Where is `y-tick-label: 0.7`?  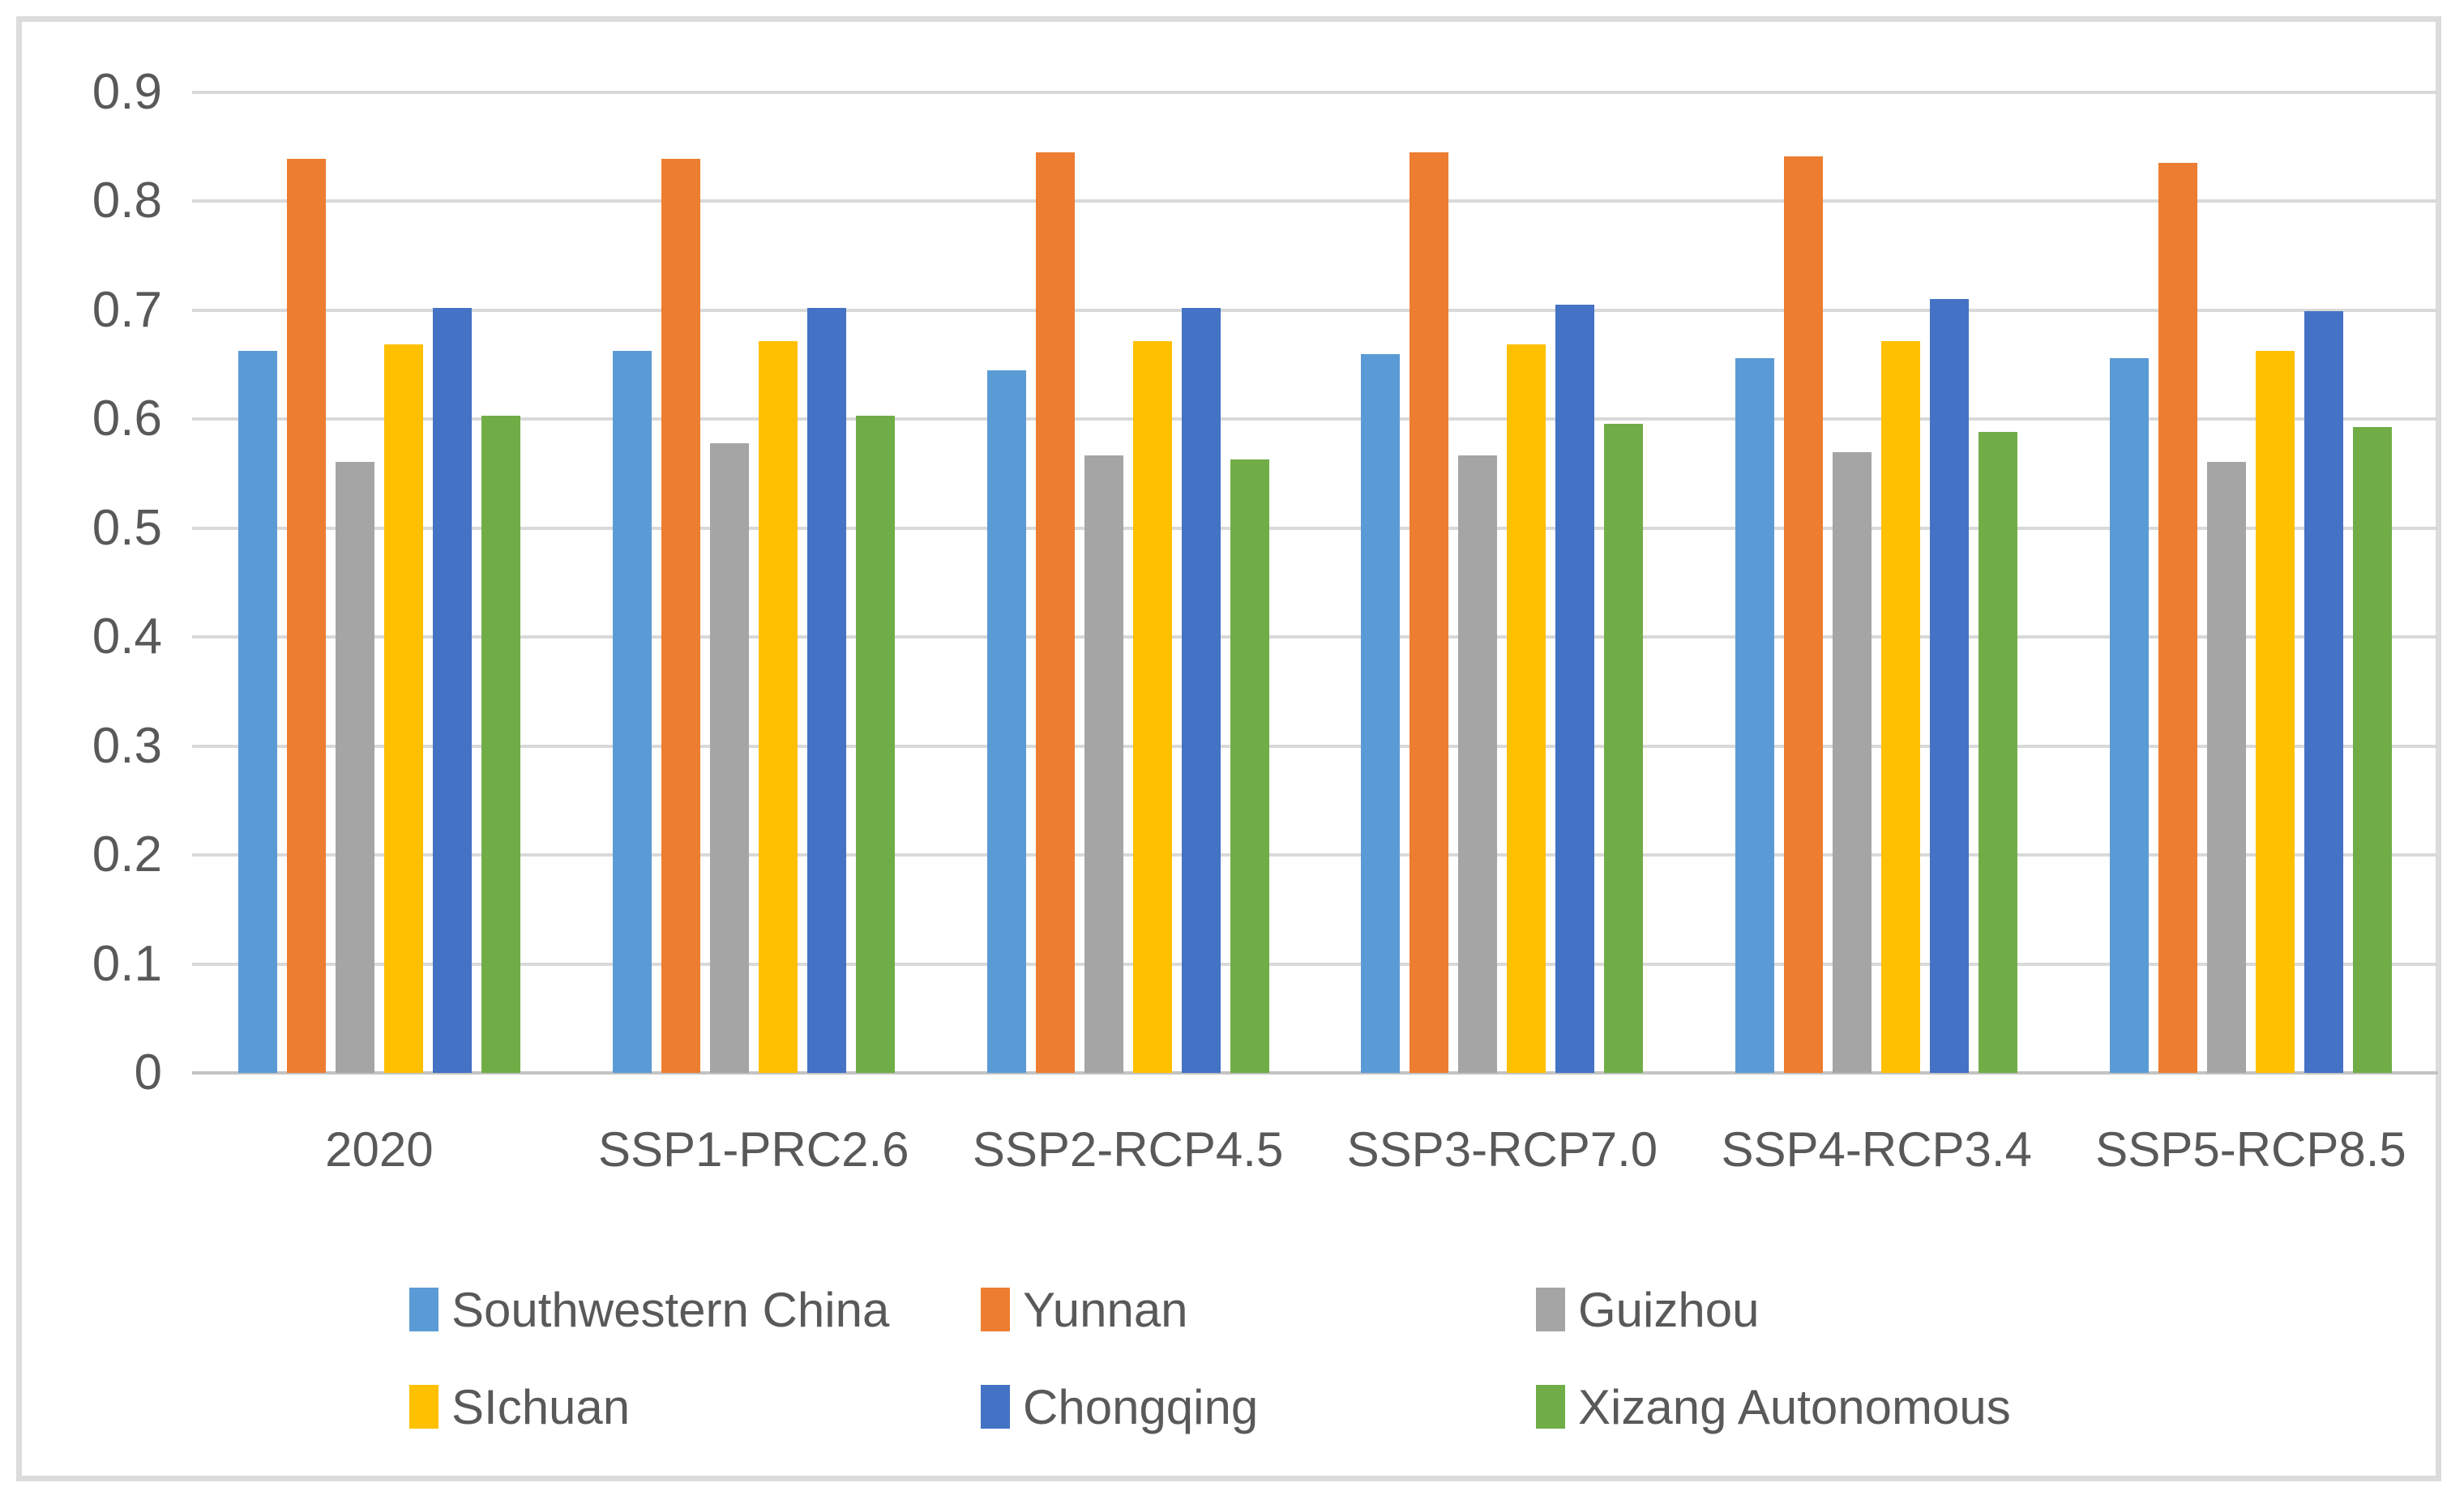
y-tick-label: 0.7 is located at coordinates (127, 309).